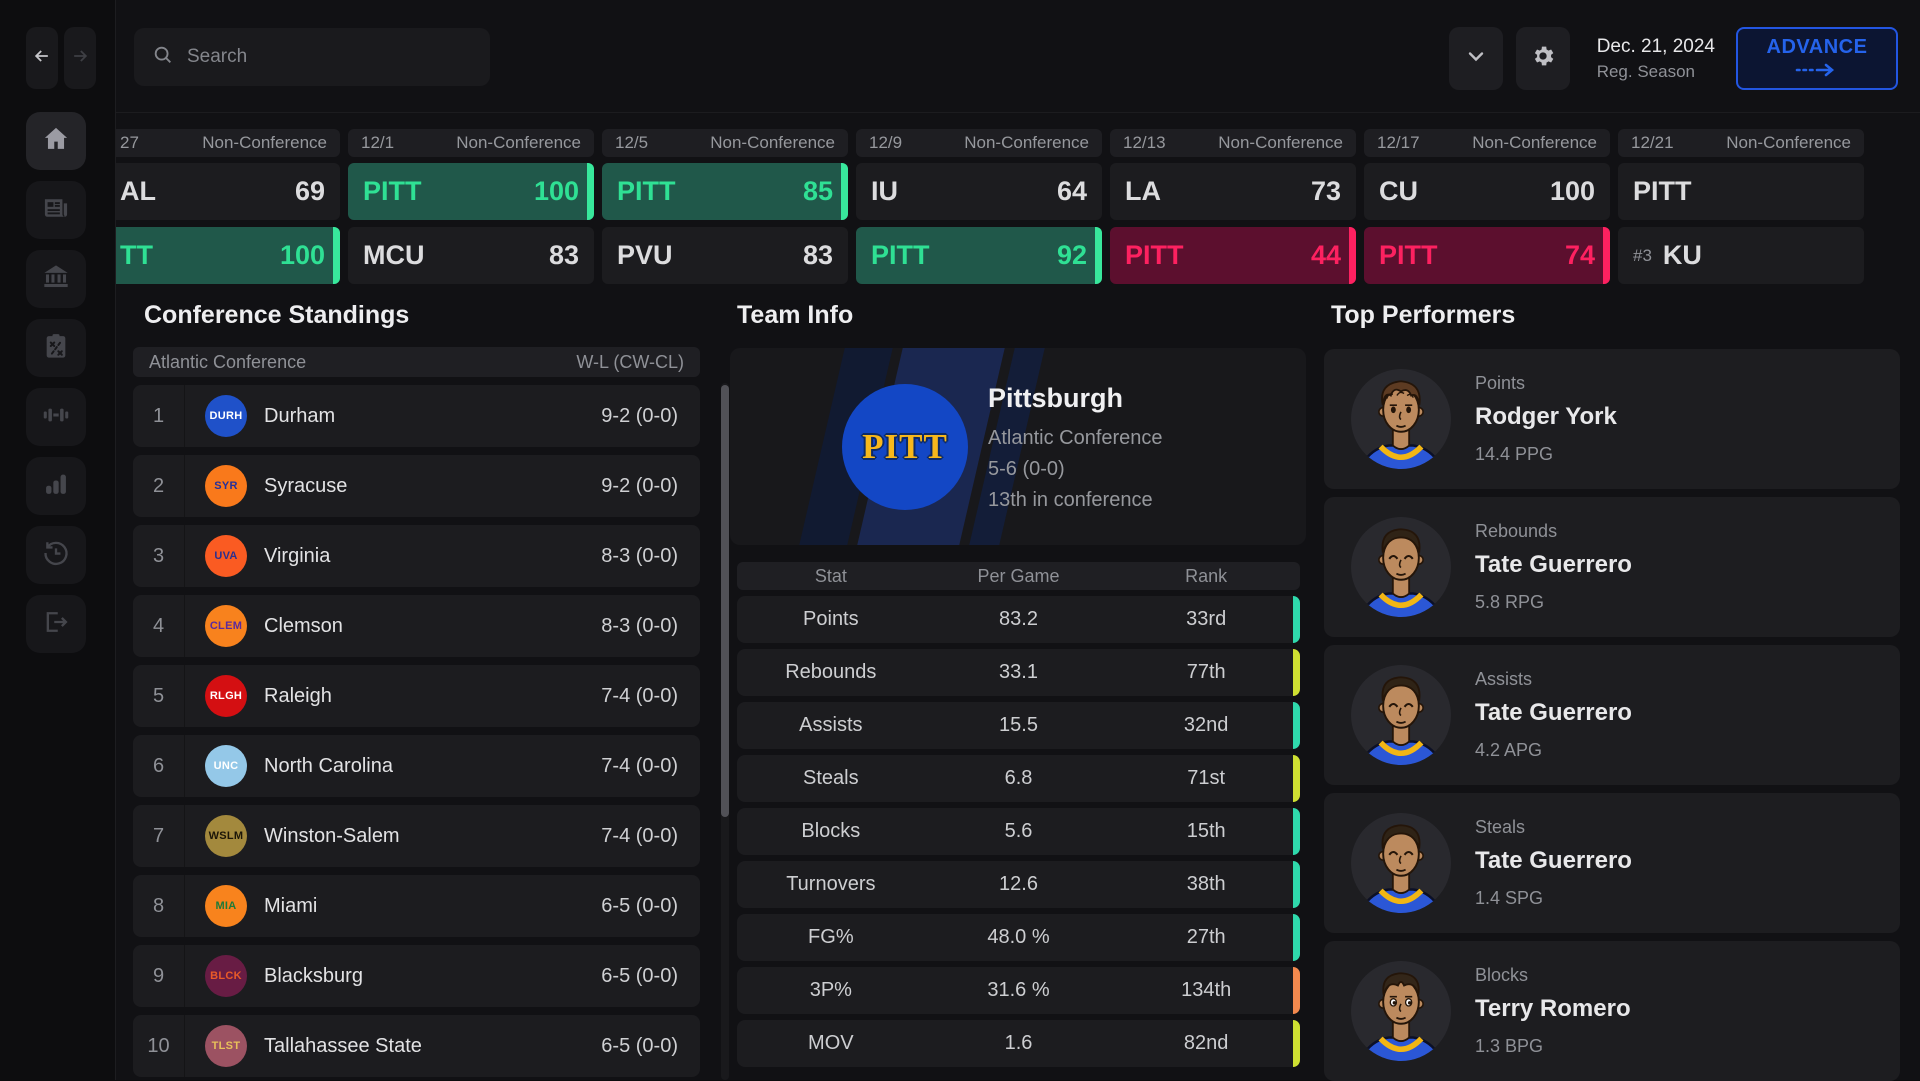  What do you see at coordinates (979, 255) in the screenshot?
I see `game-team-row: PITT 92` at bounding box center [979, 255].